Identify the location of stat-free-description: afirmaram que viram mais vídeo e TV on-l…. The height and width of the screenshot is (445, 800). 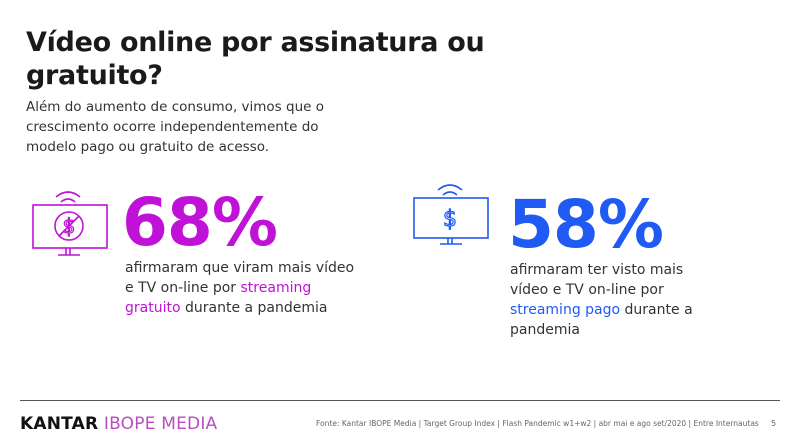
(245, 288).